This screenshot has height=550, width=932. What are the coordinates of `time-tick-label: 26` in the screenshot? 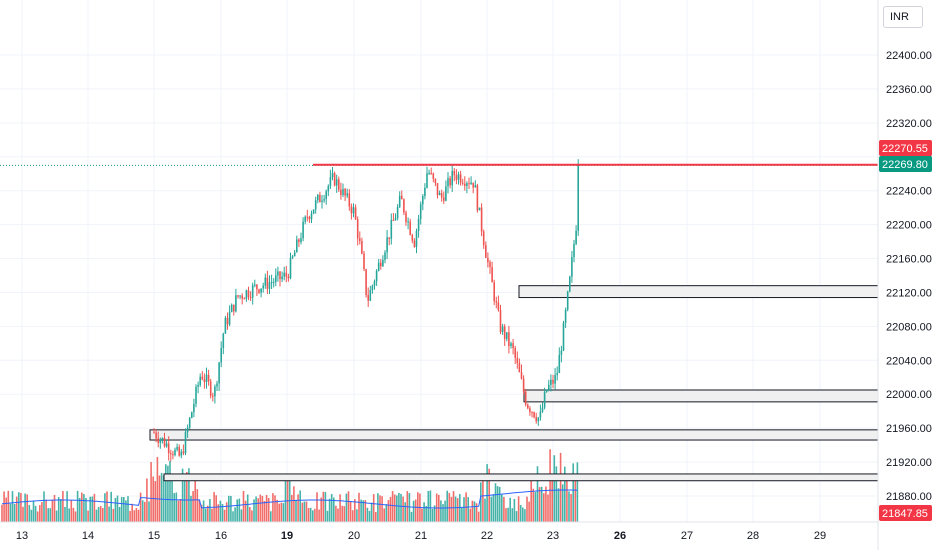 It's located at (620, 536).